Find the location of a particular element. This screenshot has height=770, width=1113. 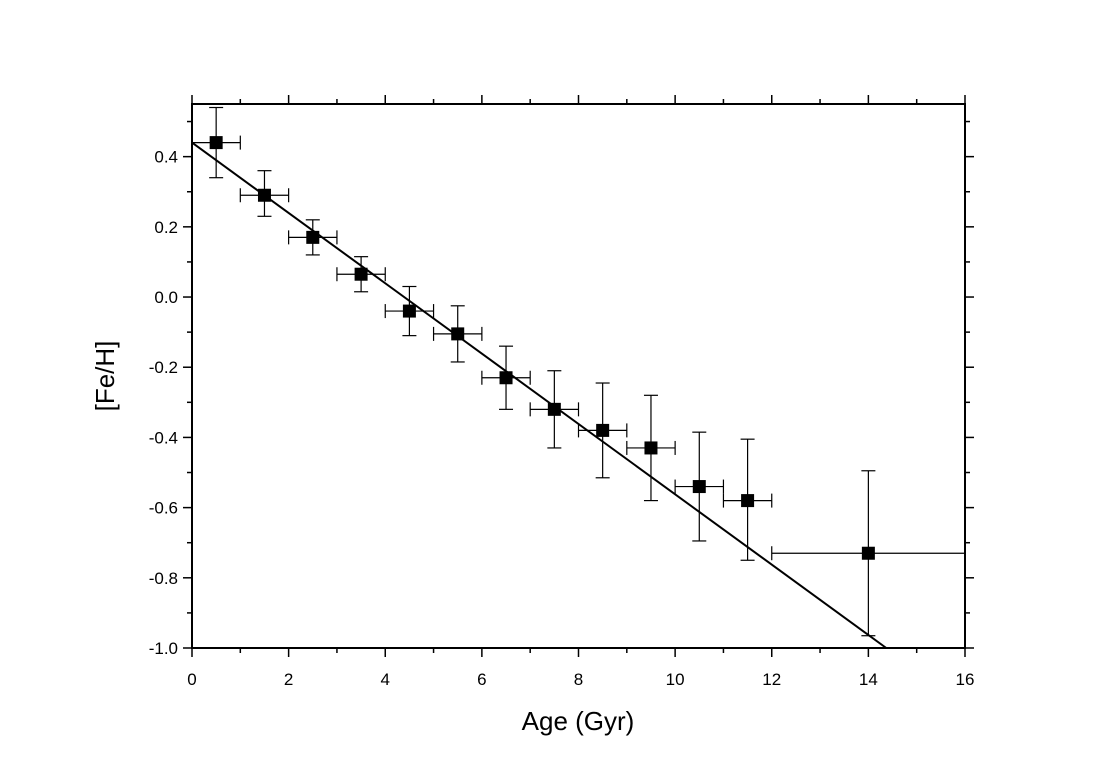

y-axis-title: [Fe/H] is located at coordinates (105, 376).